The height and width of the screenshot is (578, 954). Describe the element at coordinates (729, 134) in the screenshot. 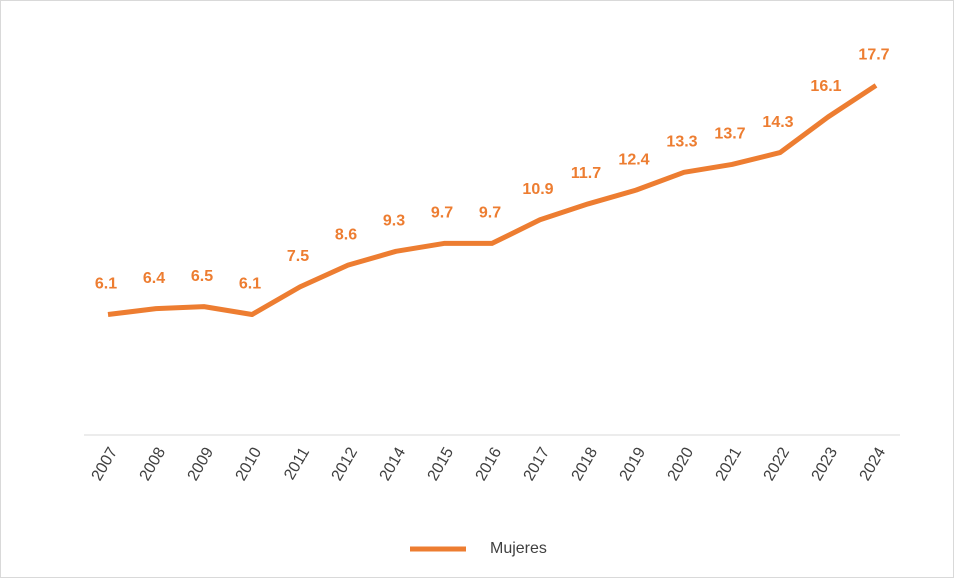

I see `data-label: 13.7` at that location.